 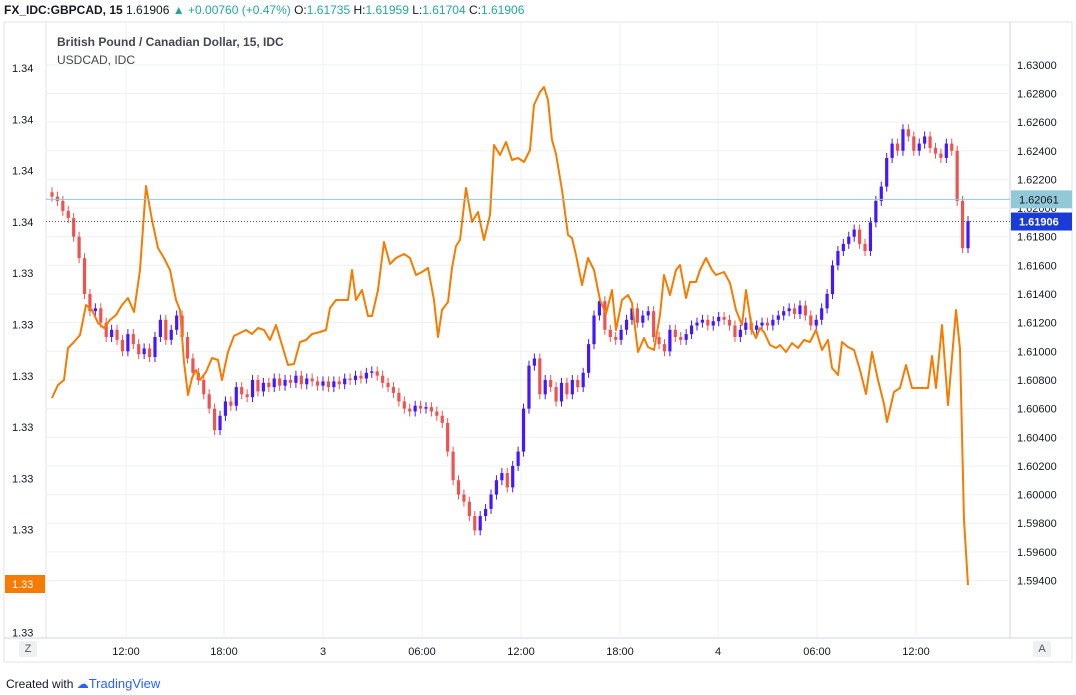 What do you see at coordinates (96, 60) in the screenshot?
I see `legend-overlay: USDCAD, IDC` at bounding box center [96, 60].